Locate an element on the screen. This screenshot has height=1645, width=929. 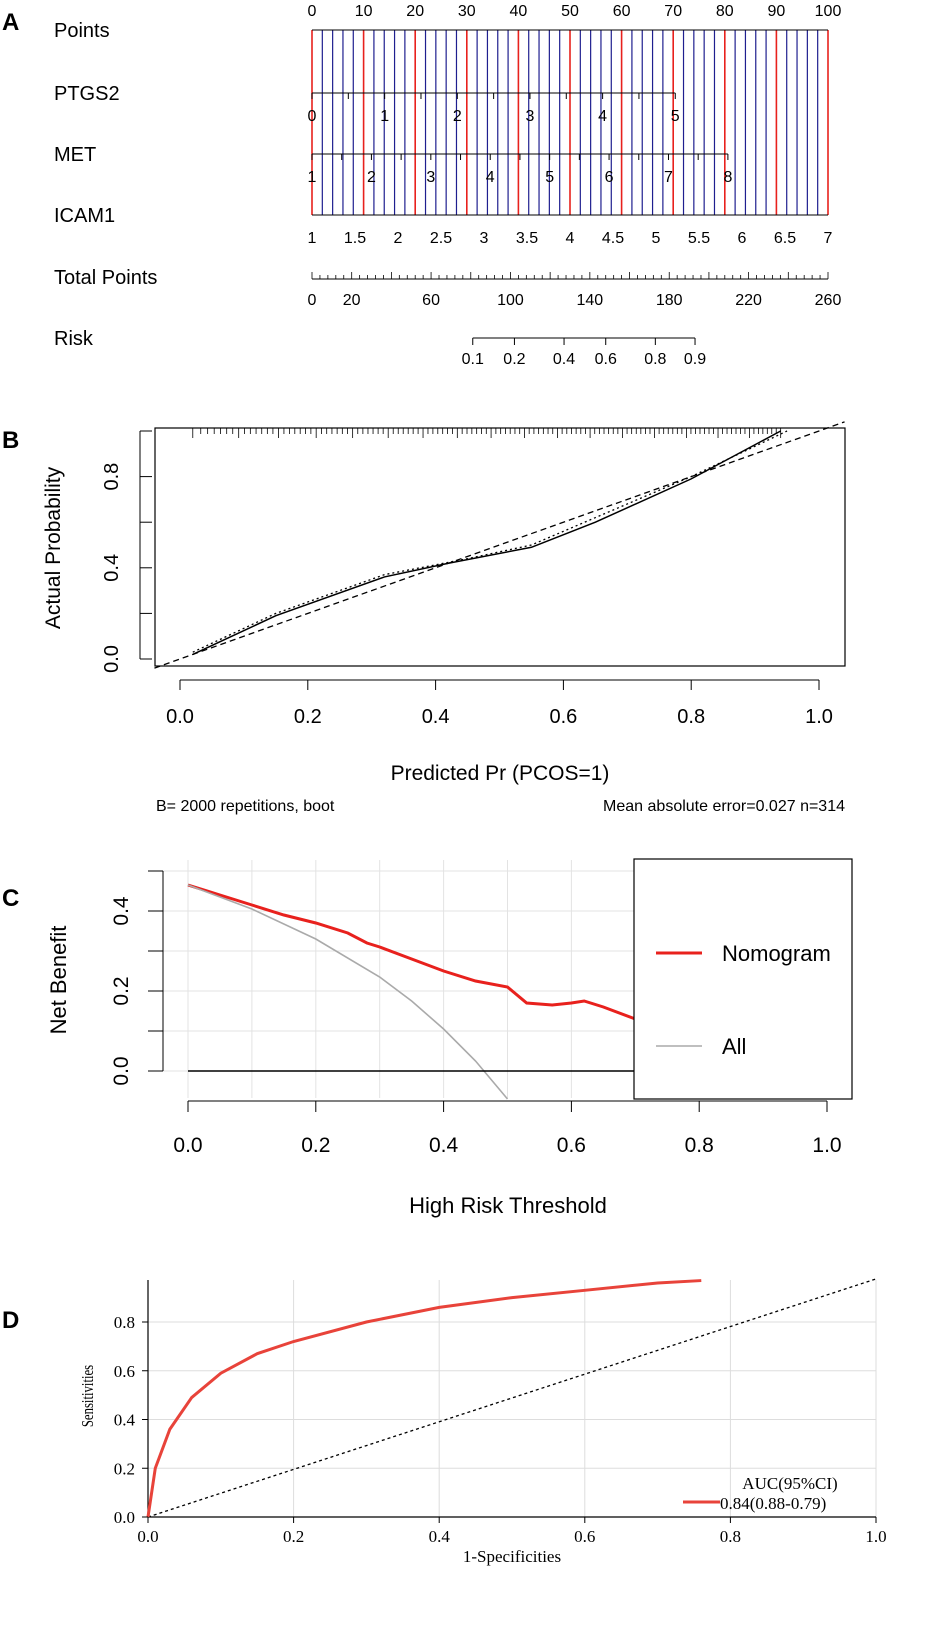
total-points-tick-label: 260 is located at coordinates (828, 300).